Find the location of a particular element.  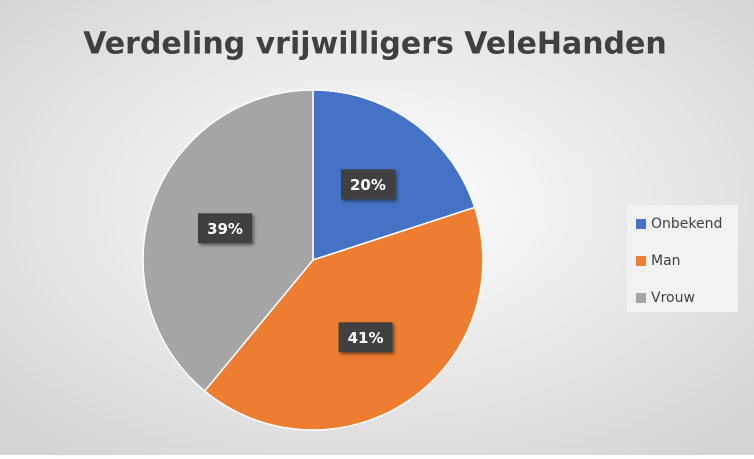

data-labels: 20% 41% 39% is located at coordinates (296, 261).